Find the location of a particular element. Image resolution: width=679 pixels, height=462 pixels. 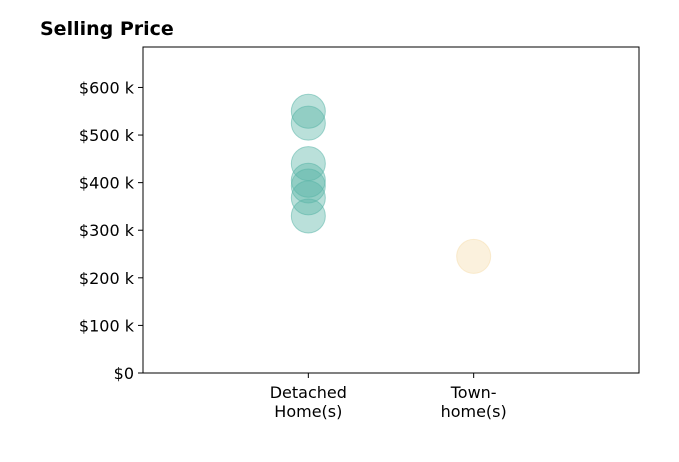

x-tick-label-line: home(s) is located at coordinates (474, 411).